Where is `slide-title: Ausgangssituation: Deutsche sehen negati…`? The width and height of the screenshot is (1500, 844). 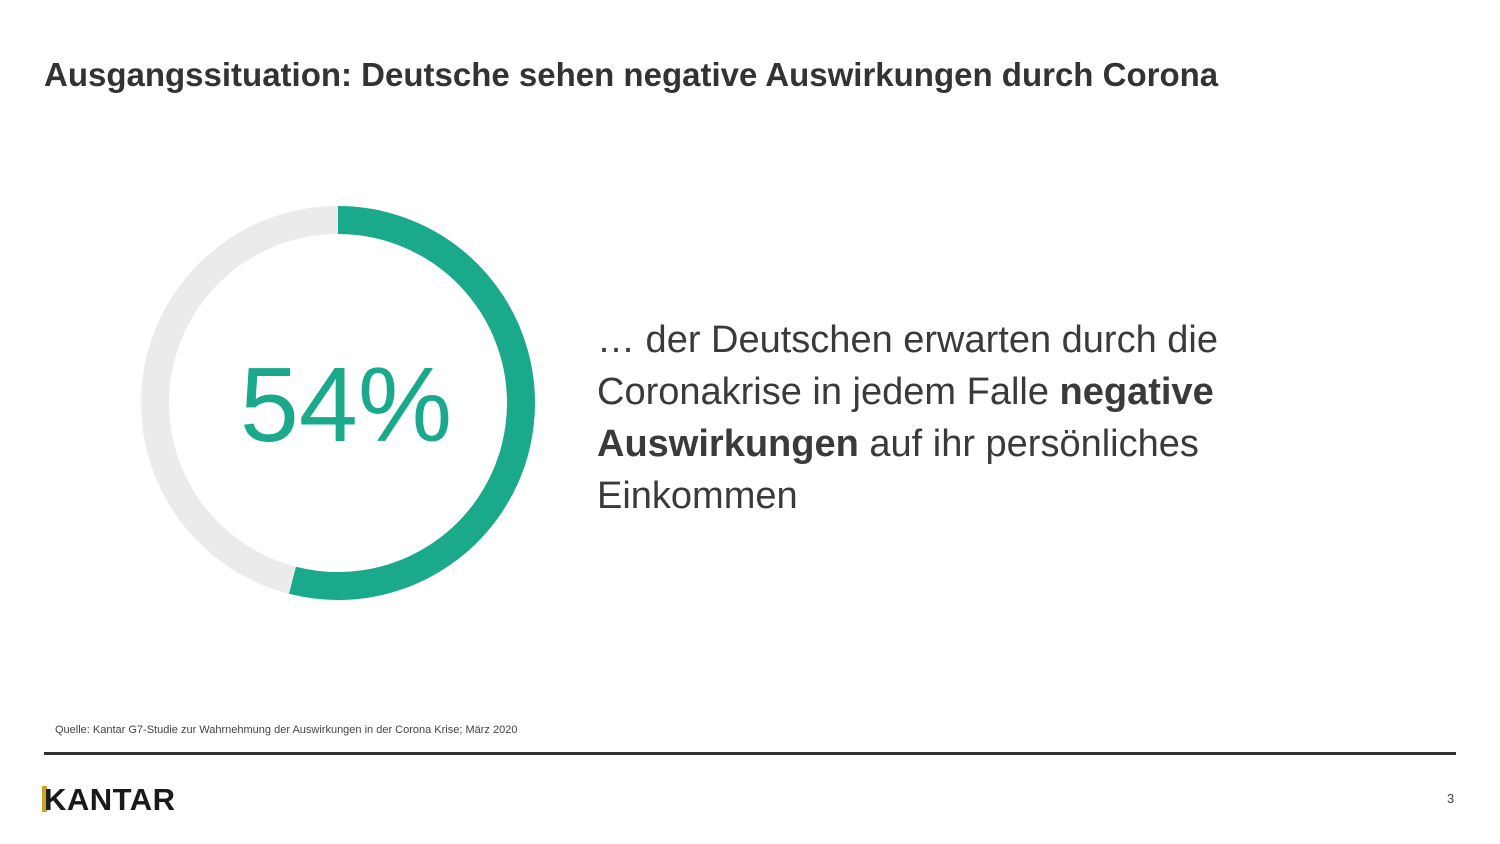 slide-title: Ausgangssituation: Deutsche sehen negati… is located at coordinates (631, 74).